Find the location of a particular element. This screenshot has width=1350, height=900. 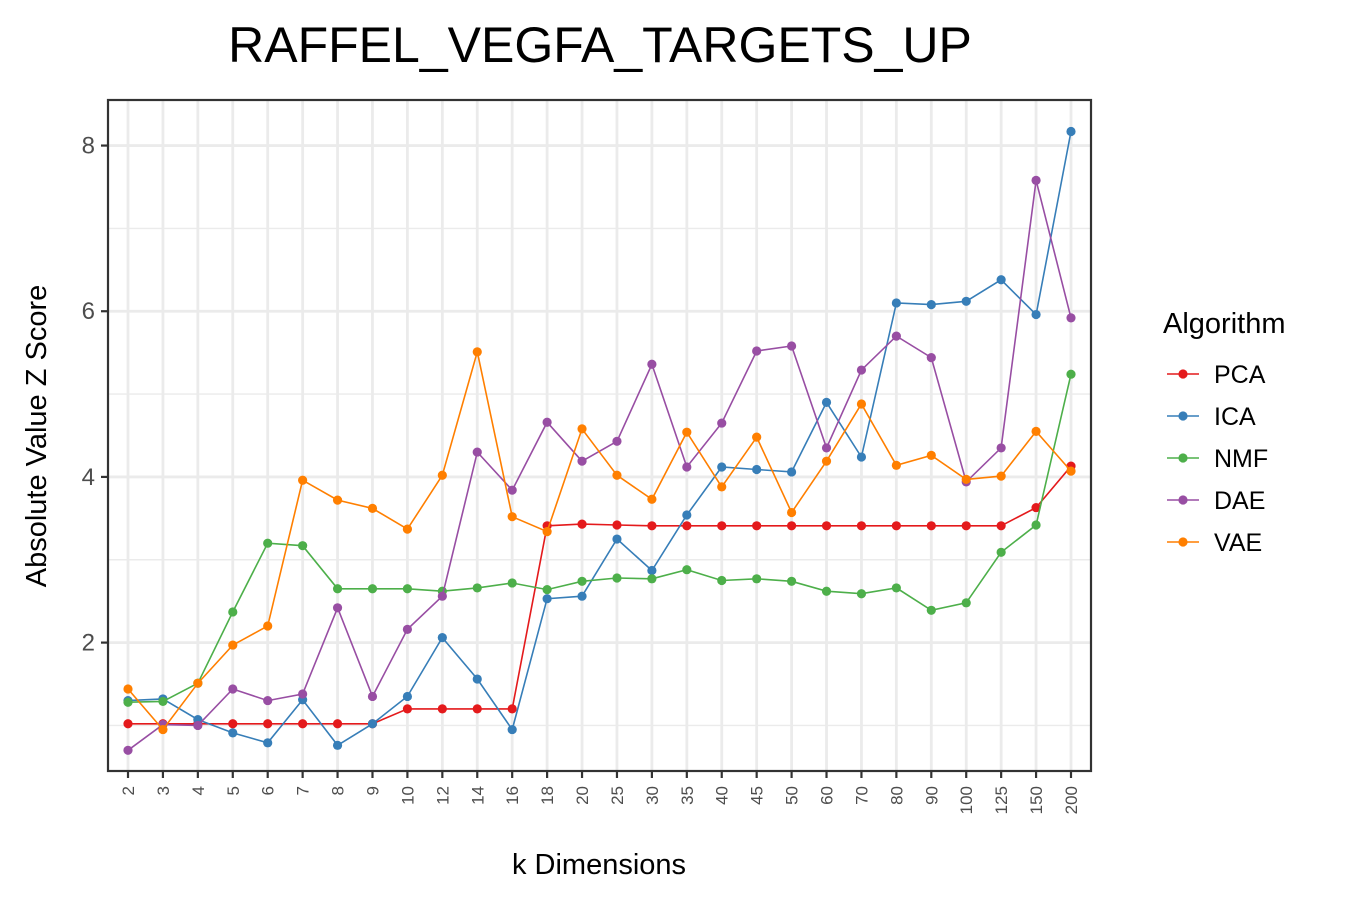

x-tick-label: 125 is located at coordinates (1001, 800).